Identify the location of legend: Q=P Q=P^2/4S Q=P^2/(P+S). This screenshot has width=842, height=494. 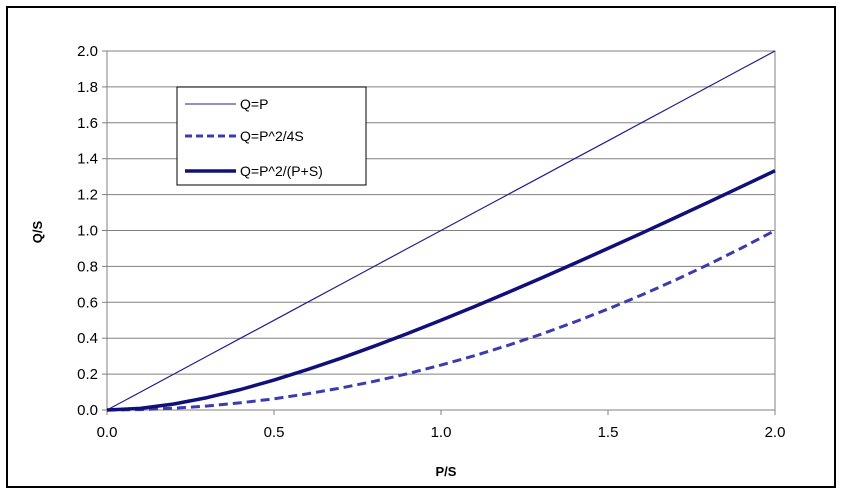
(271, 136).